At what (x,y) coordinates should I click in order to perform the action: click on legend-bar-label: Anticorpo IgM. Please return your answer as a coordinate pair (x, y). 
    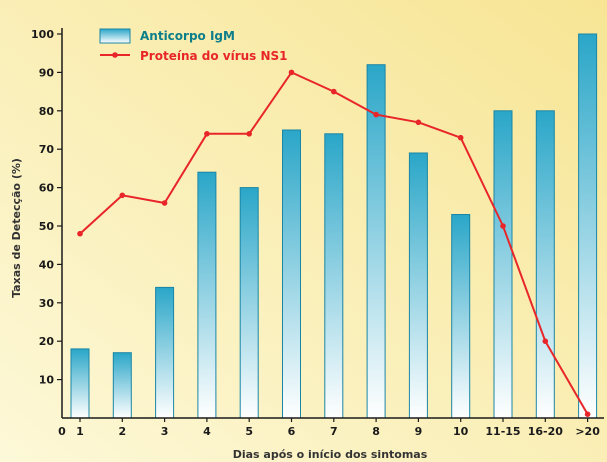
    Looking at the image, I should click on (187, 36).